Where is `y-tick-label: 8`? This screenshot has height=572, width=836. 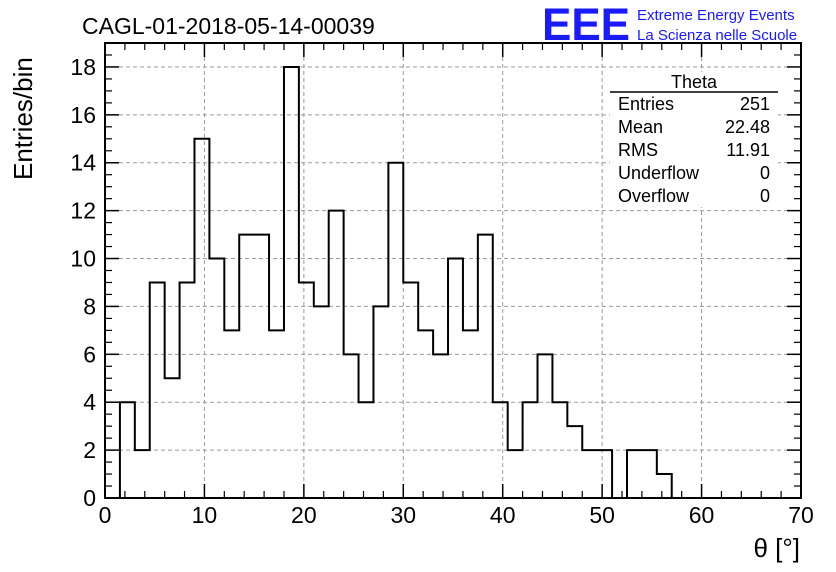
y-tick-label: 8 is located at coordinates (89, 306).